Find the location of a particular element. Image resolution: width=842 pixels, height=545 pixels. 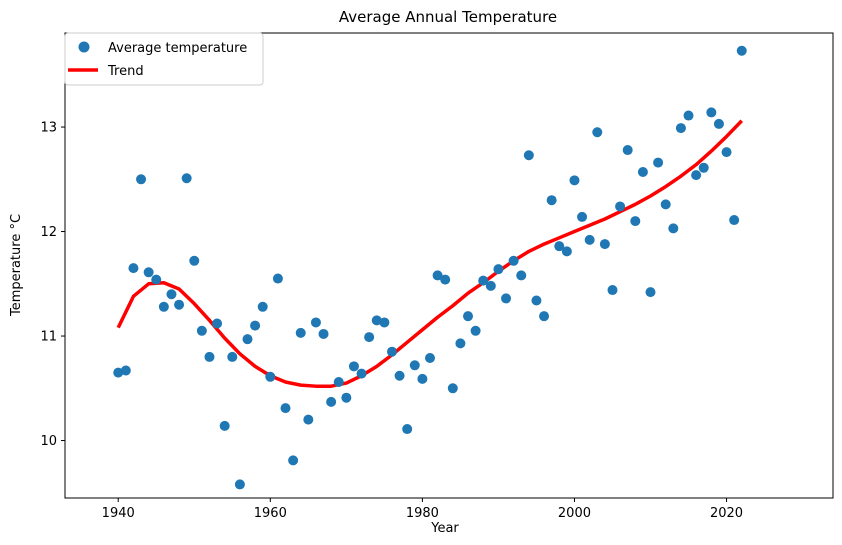

x-tick-label: 2000 is located at coordinates (574, 513).